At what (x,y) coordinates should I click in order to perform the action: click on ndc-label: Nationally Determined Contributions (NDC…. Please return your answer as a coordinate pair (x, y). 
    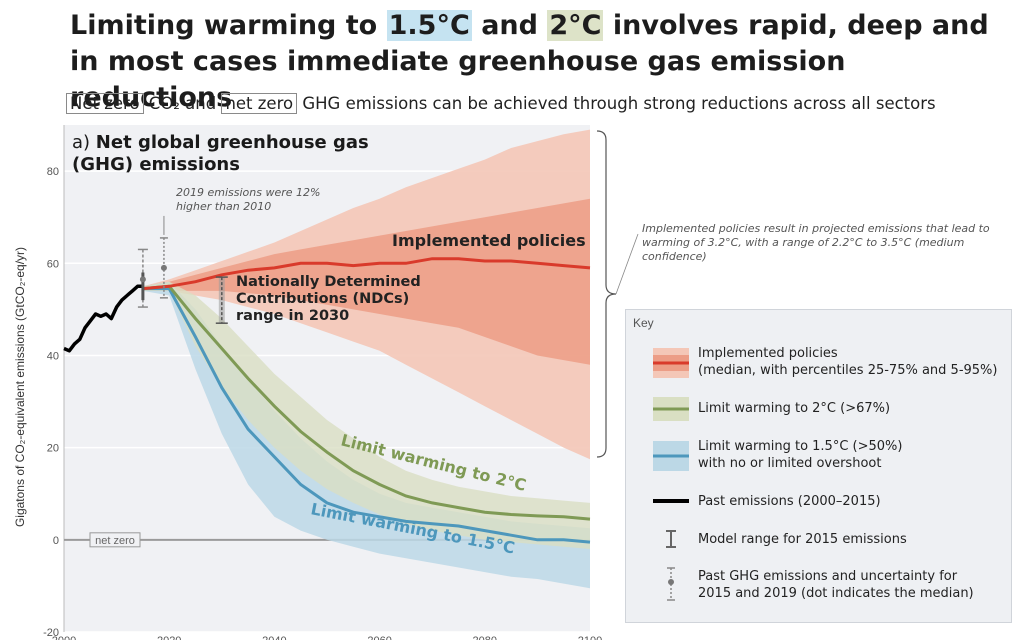
    Looking at the image, I should click on (328, 299).